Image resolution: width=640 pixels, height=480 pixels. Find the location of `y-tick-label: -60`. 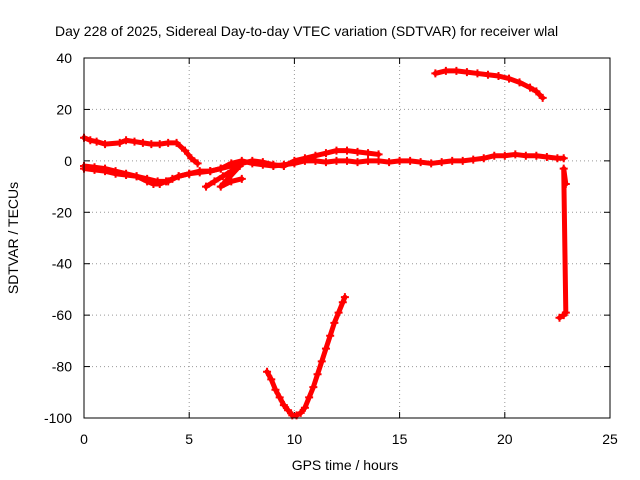

y-tick-label: -60 is located at coordinates (62, 315).